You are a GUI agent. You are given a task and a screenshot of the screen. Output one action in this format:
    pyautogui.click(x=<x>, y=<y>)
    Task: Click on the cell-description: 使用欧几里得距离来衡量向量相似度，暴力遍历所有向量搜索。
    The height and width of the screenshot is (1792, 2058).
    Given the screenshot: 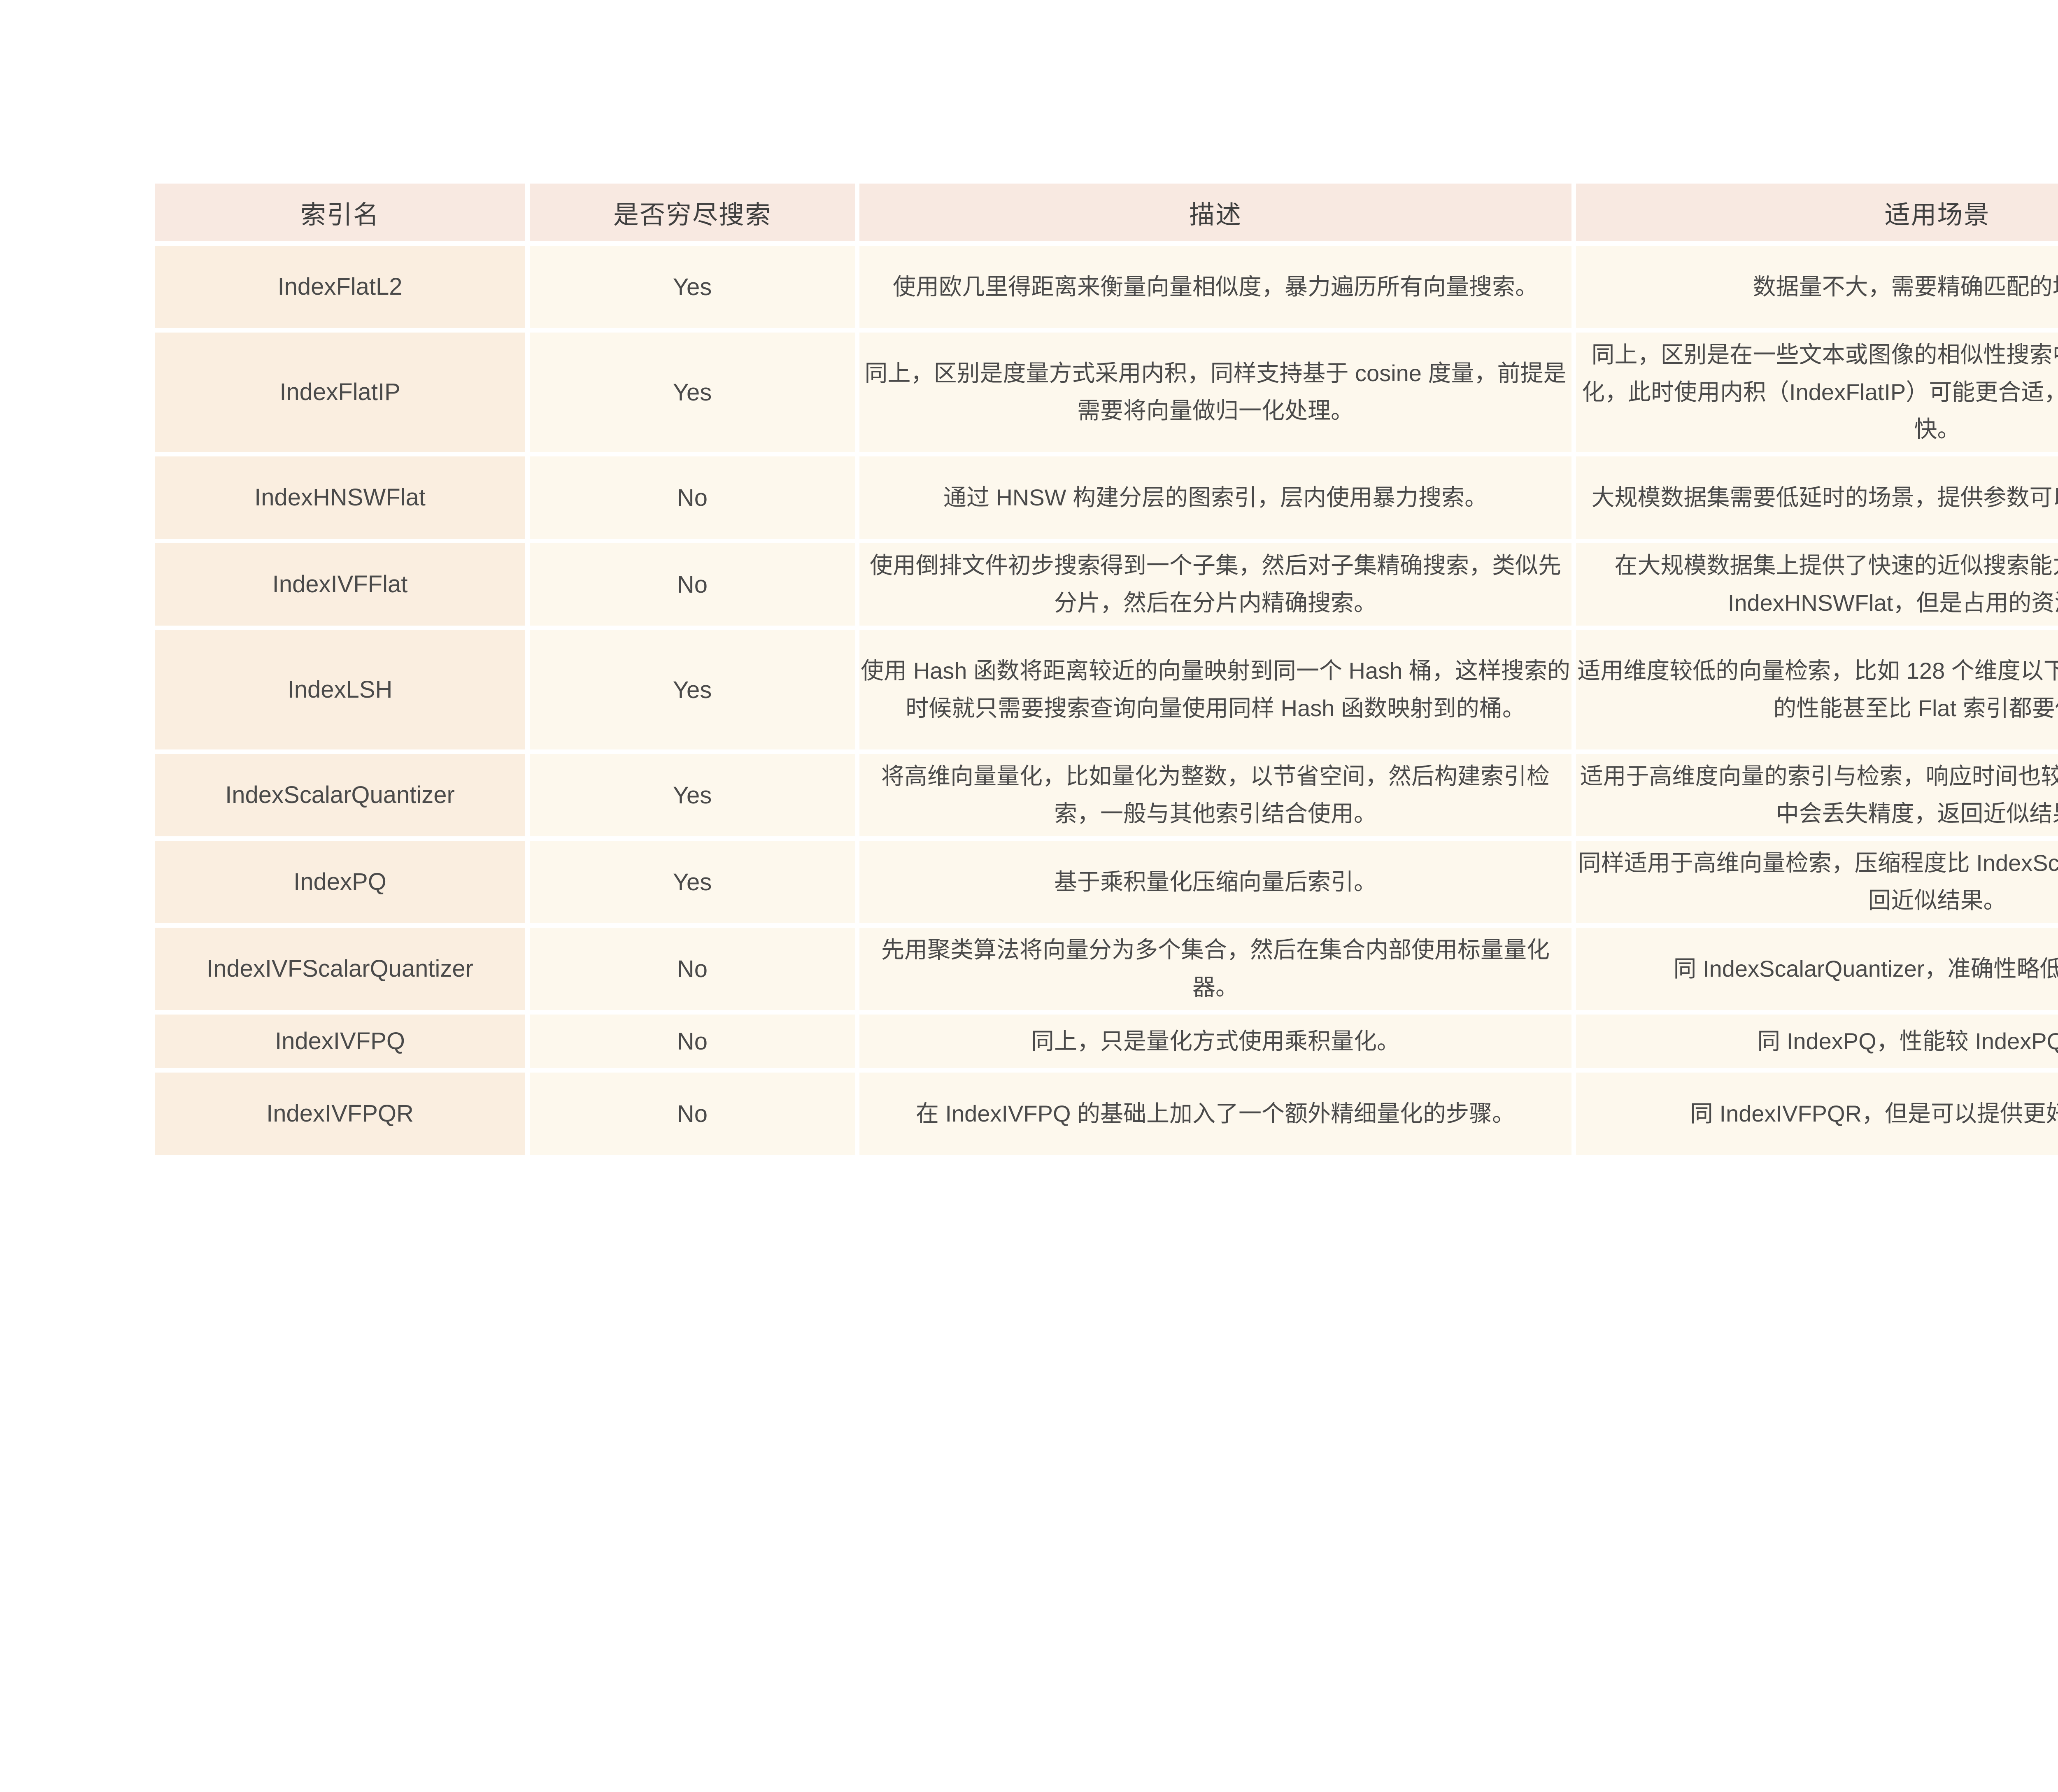 What is the action you would take?
    pyautogui.click(x=1215, y=287)
    